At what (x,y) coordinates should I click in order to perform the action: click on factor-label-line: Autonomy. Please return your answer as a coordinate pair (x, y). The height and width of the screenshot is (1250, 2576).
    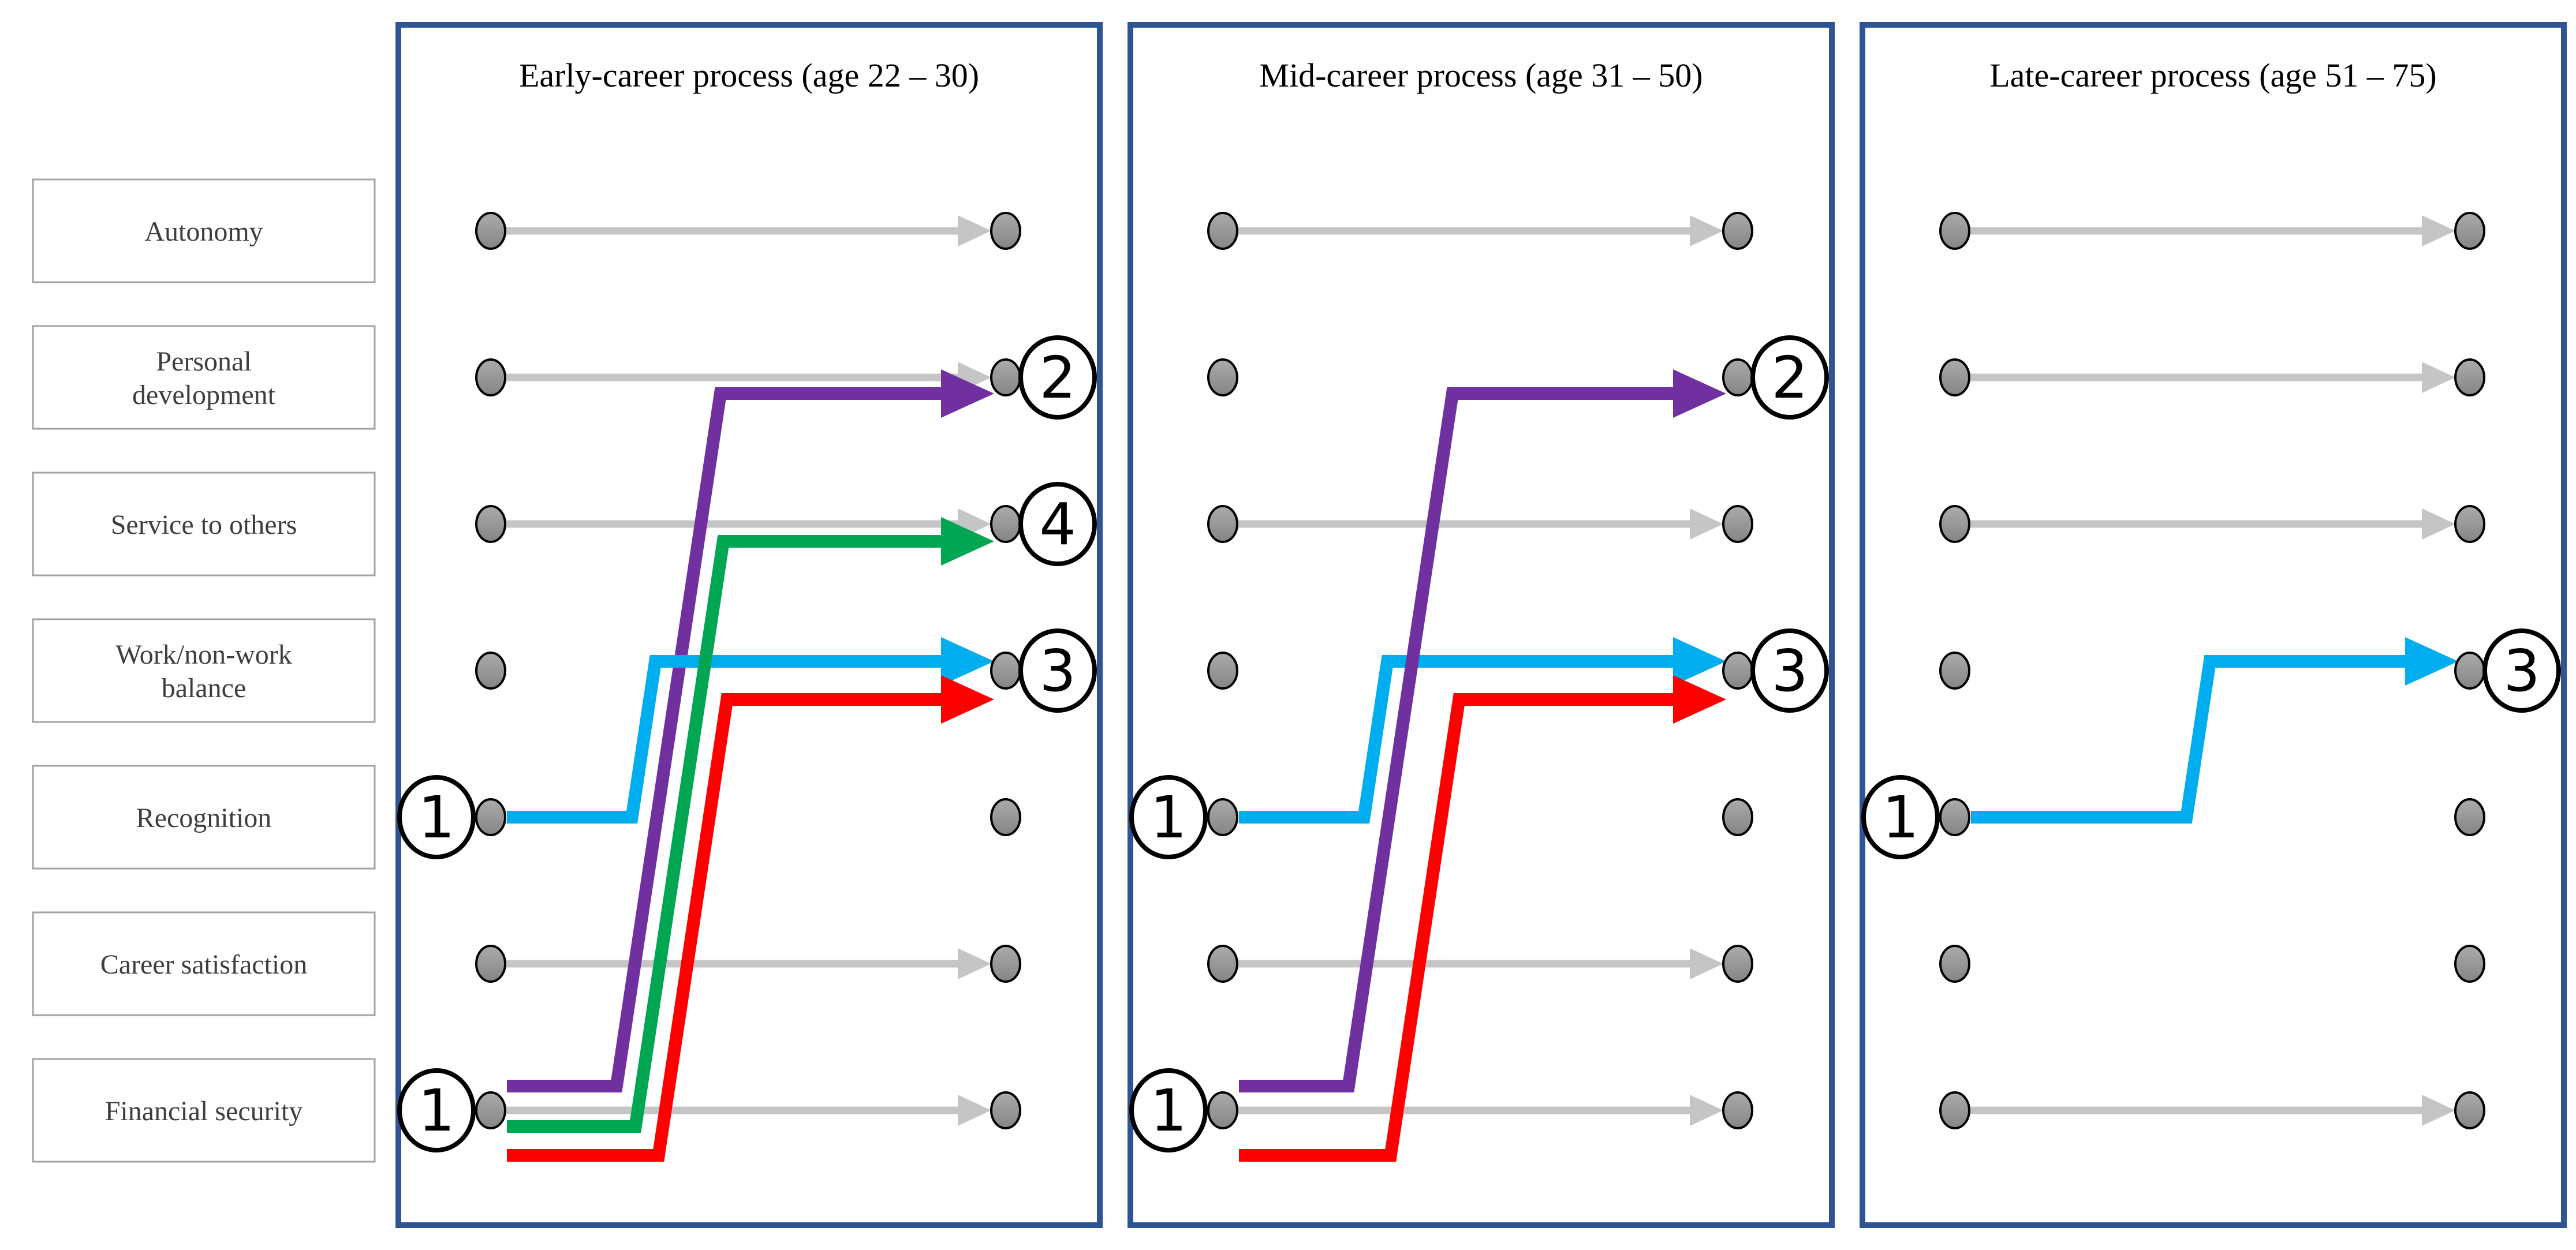
    Looking at the image, I should click on (203, 231).